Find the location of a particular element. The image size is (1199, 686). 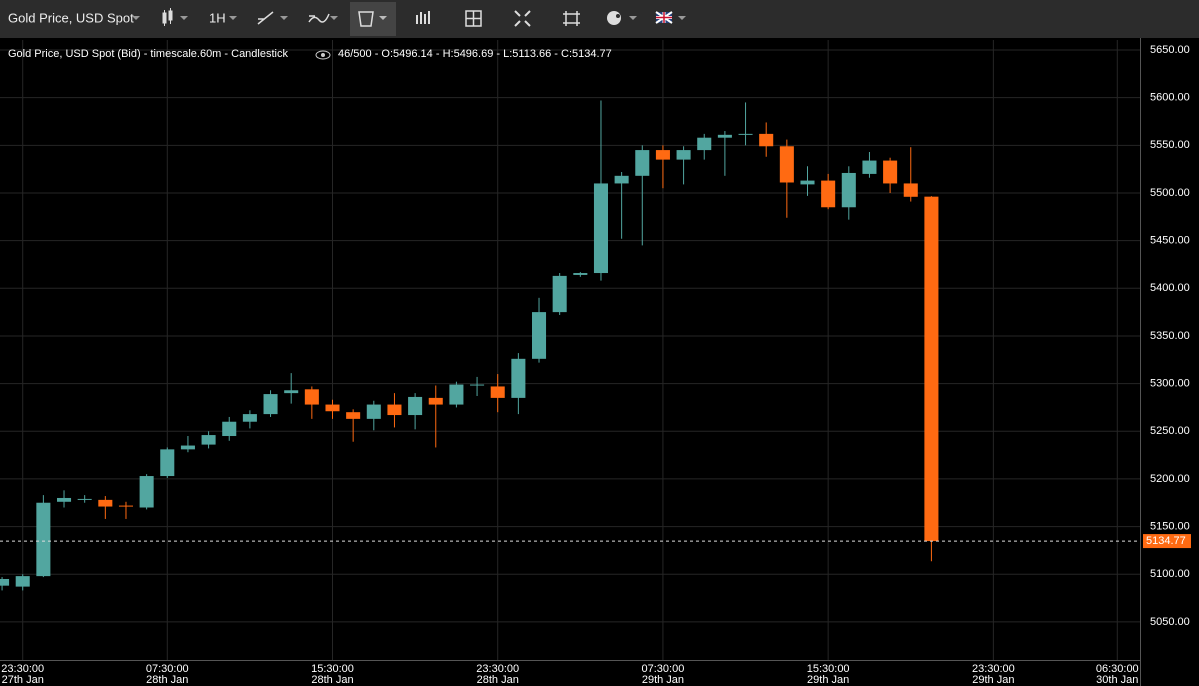

trash-icon is located at coordinates (366, 19).